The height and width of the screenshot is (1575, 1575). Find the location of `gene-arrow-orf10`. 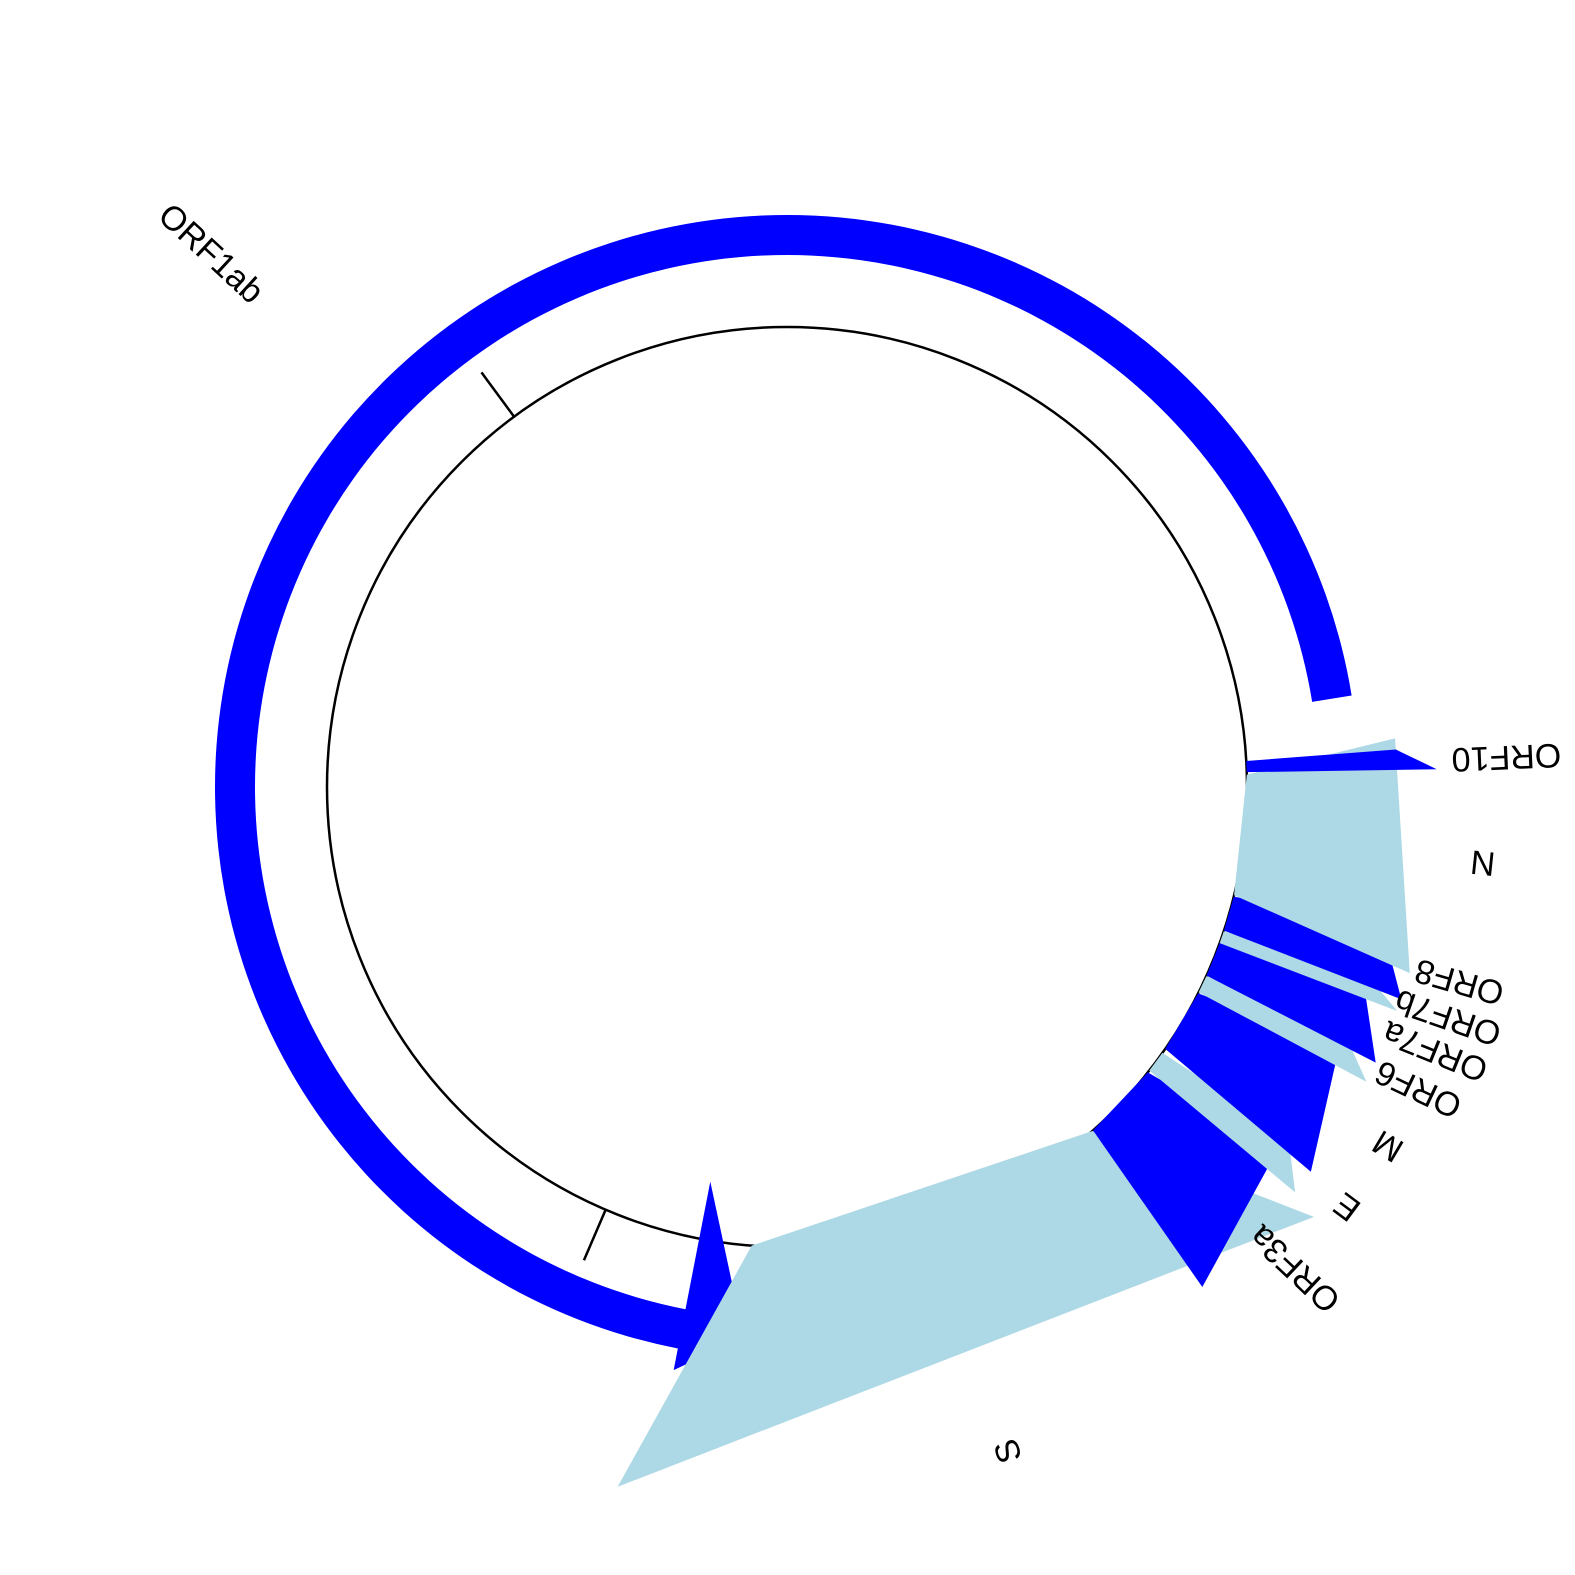

gene-arrow-orf10 is located at coordinates (1341, 761).